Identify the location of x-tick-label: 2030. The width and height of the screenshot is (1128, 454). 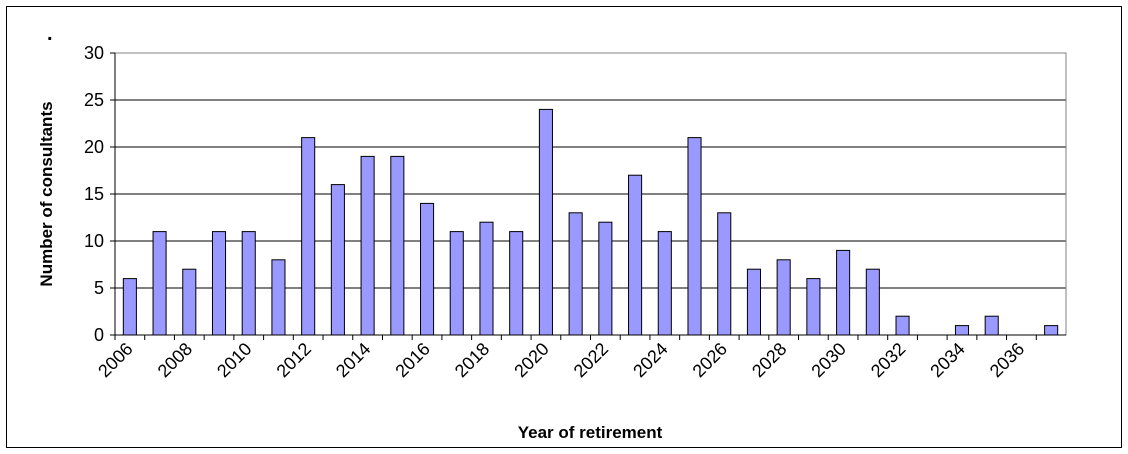
(828, 360).